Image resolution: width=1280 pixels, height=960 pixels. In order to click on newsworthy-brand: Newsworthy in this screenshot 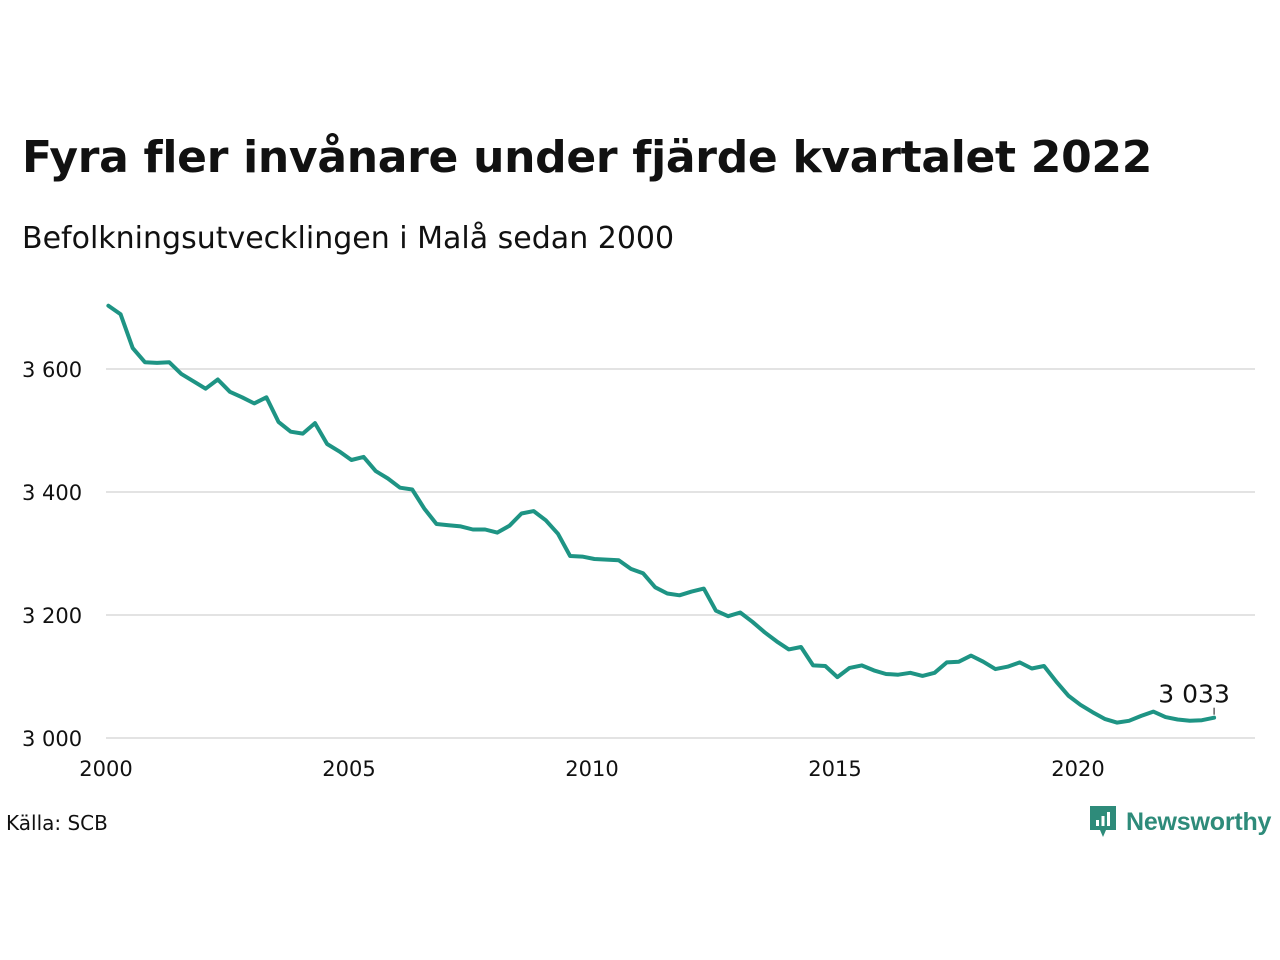, I will do `click(1179, 822)`.